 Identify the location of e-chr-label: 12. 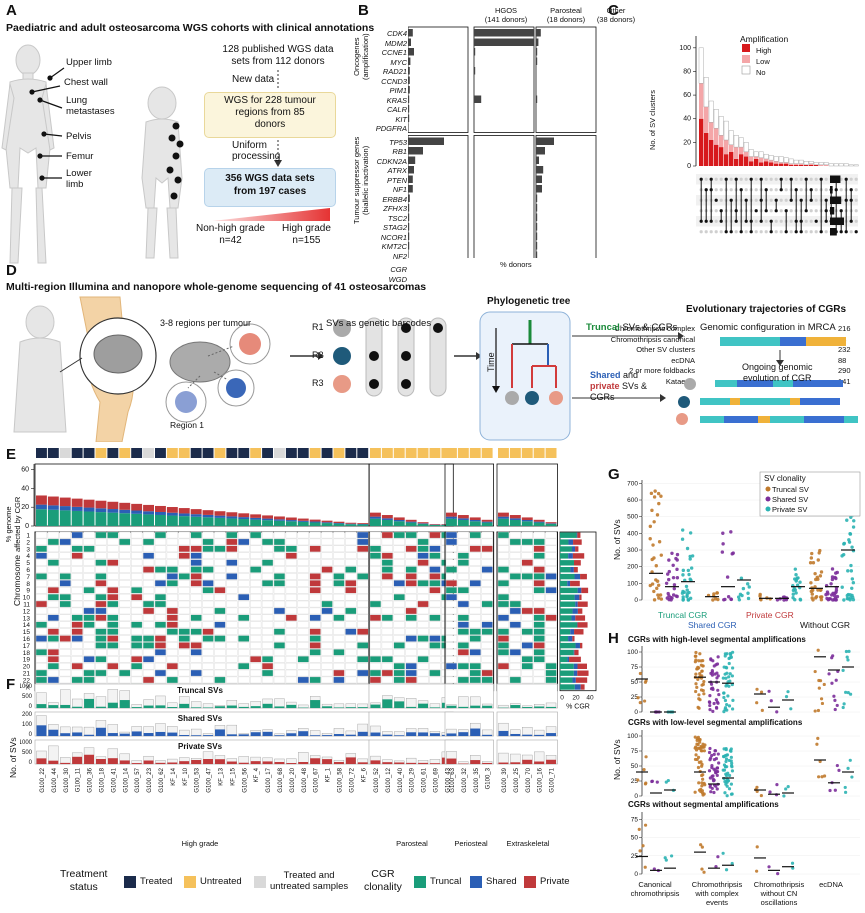
(27, 611).